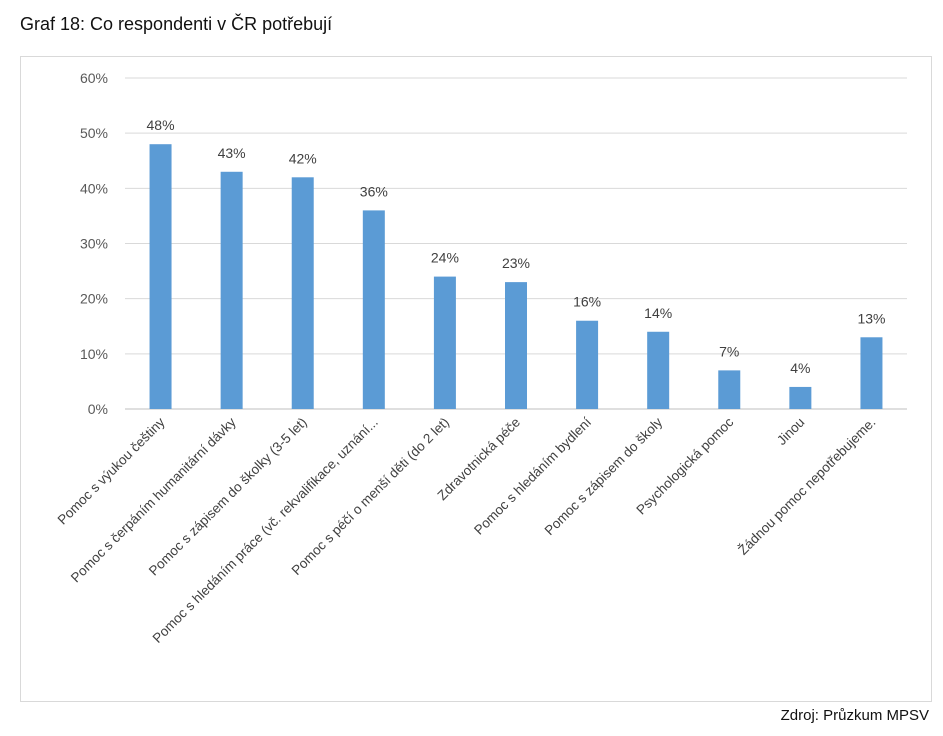 The height and width of the screenshot is (736, 943). I want to click on data-label: 36%, so click(374, 191).